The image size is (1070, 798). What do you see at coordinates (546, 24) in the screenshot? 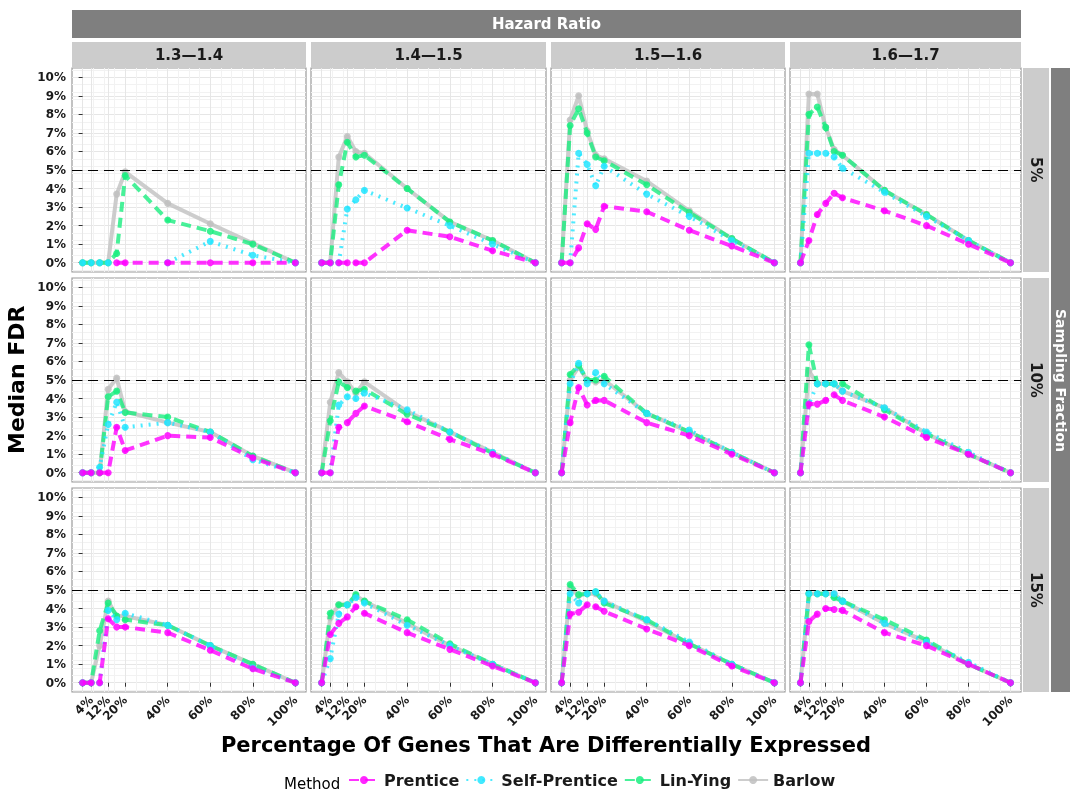
I see `text: Hazard Ratio` at bounding box center [546, 24].